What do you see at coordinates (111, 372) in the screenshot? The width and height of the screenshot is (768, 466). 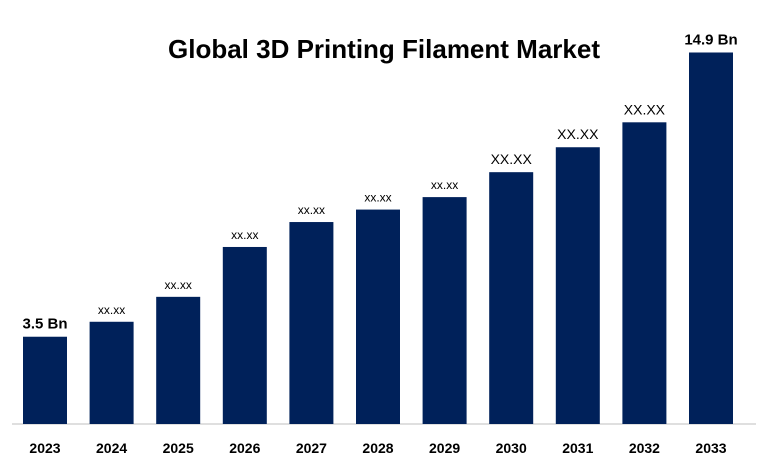 I see `bar-2024` at bounding box center [111, 372].